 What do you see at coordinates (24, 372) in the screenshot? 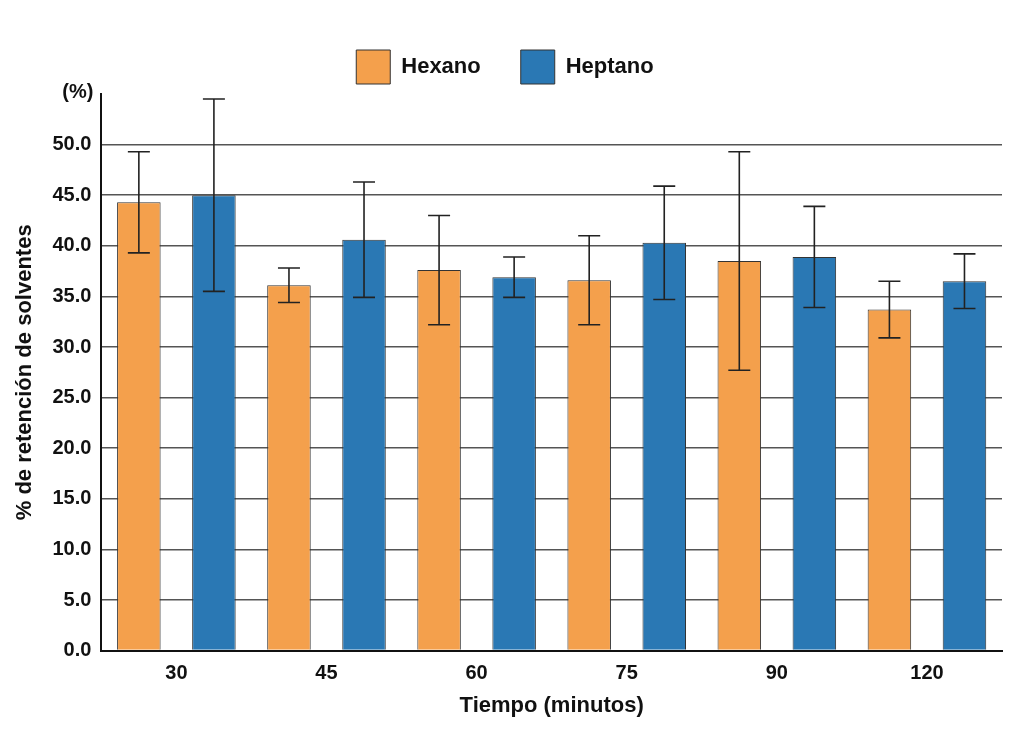
I see `y-axis-title: % de retención de solventes` at bounding box center [24, 372].